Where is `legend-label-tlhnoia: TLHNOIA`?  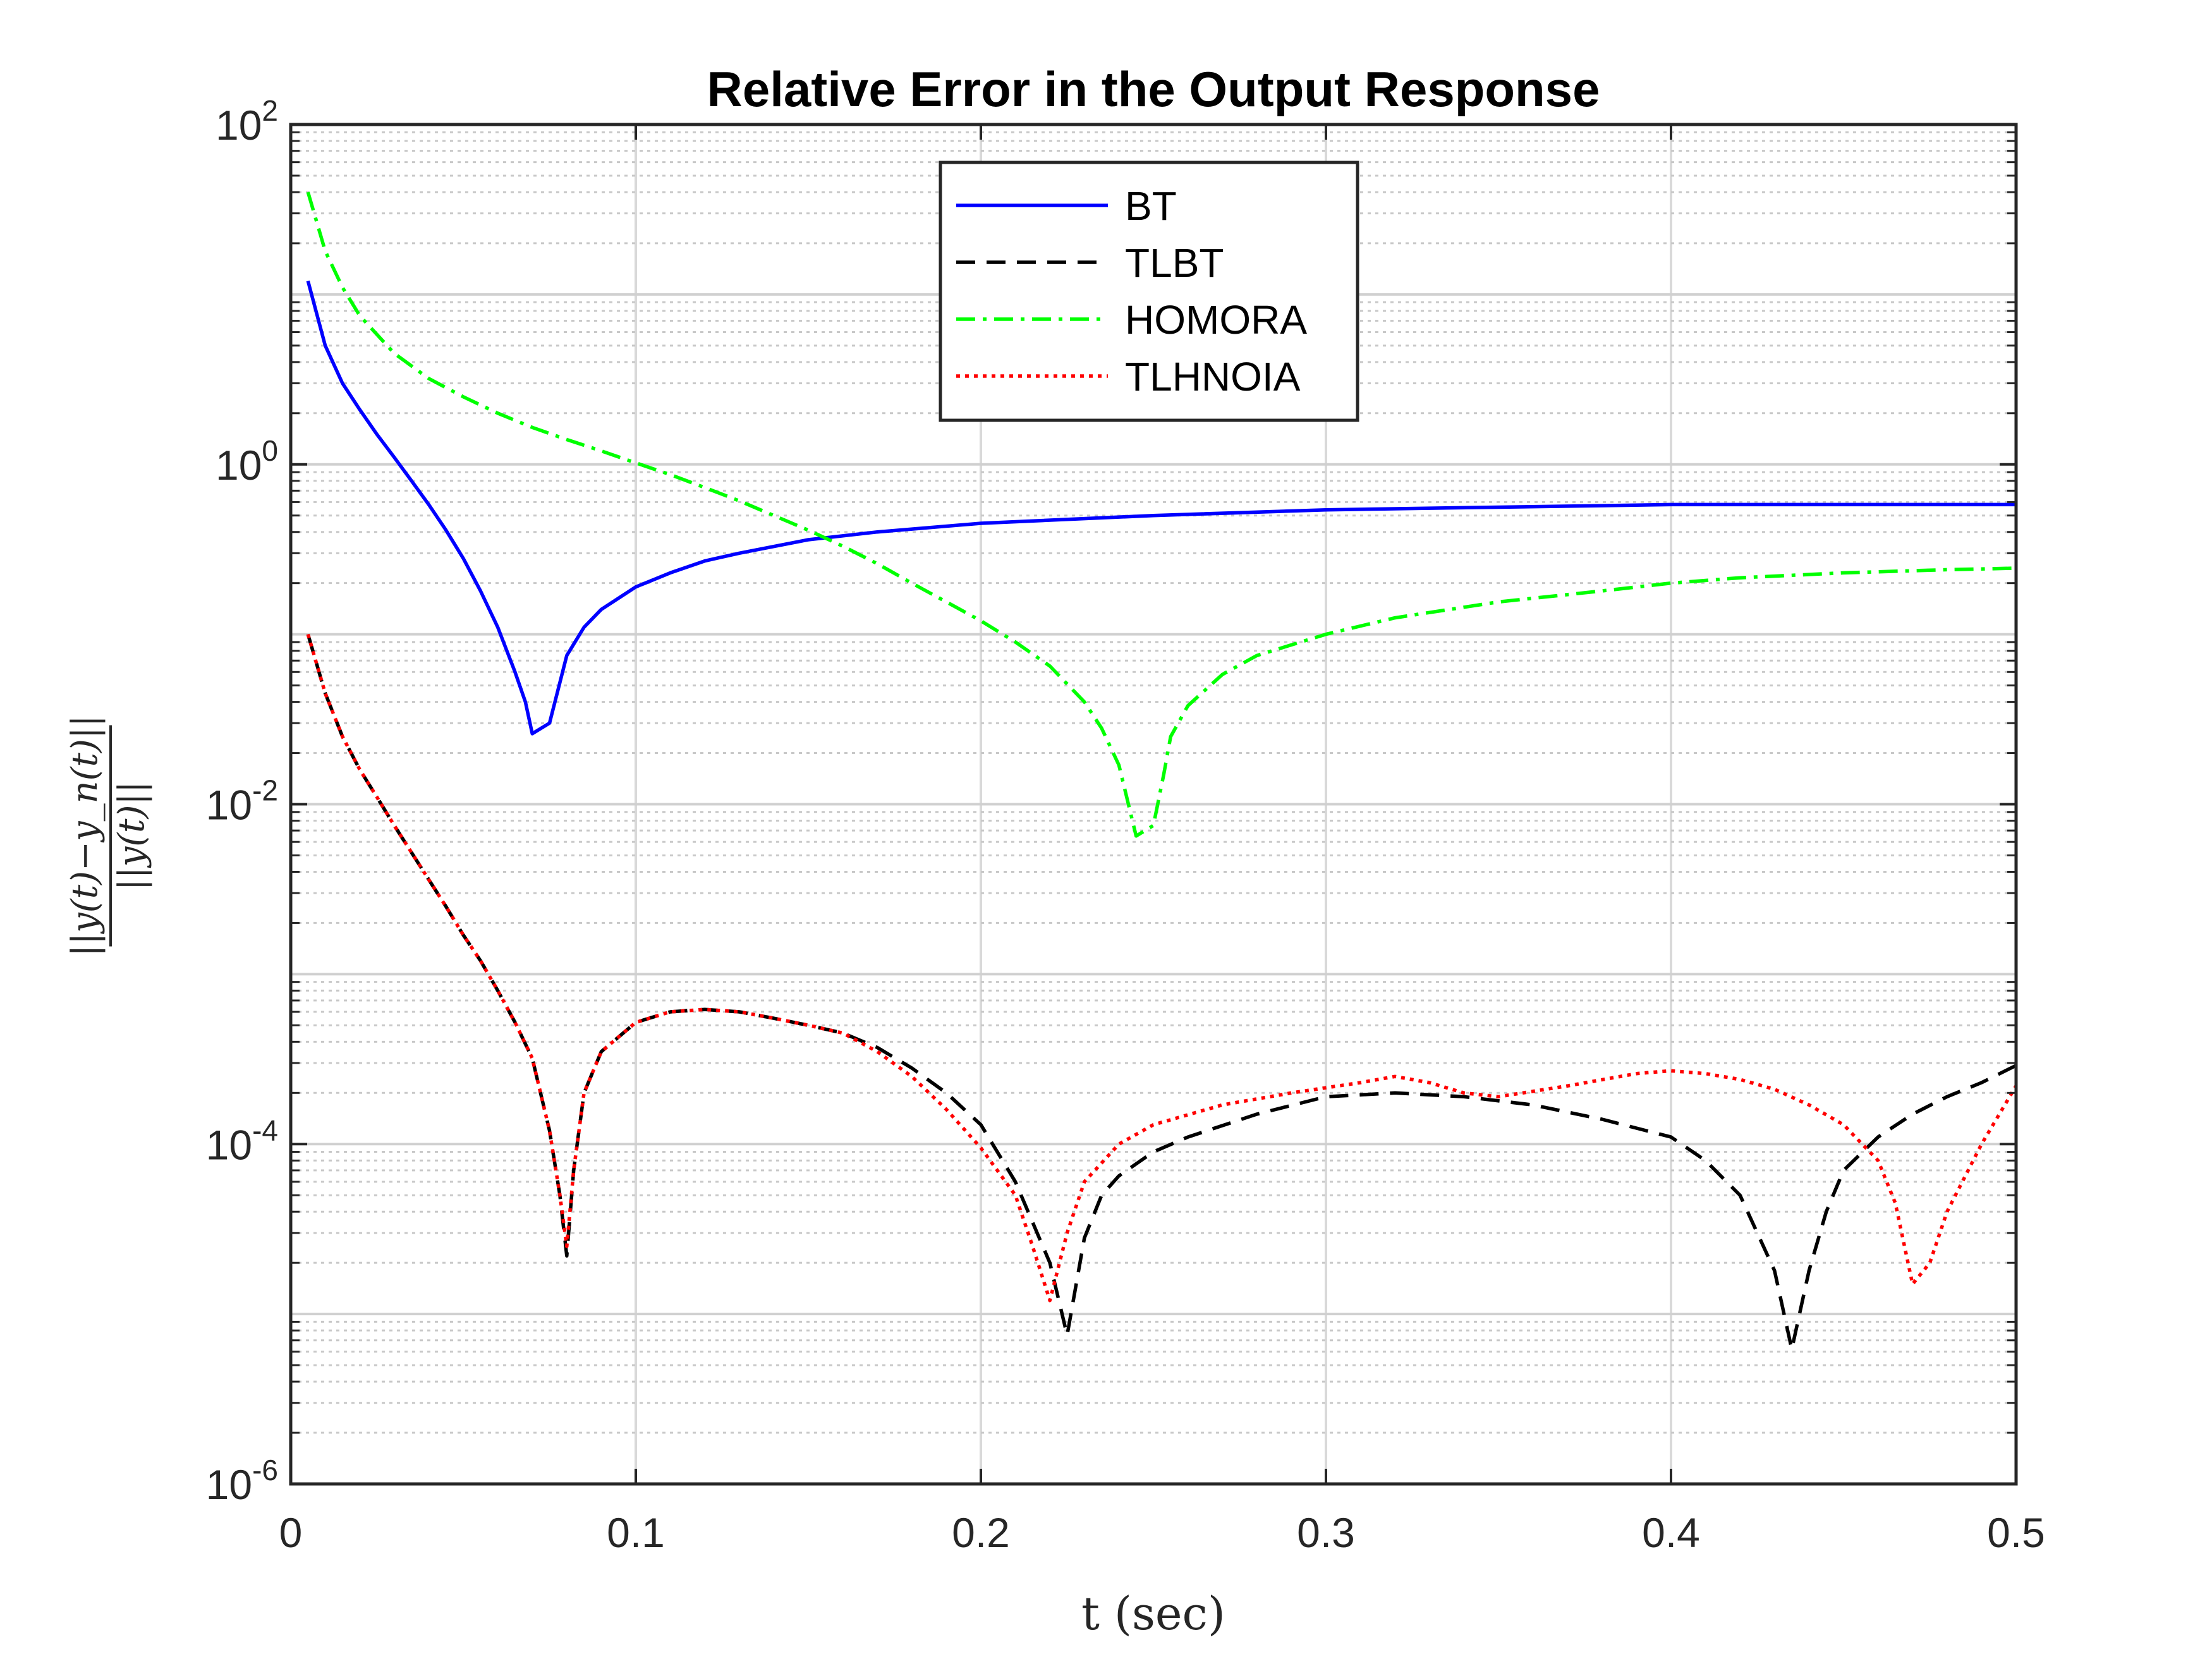 legend-label-tlhnoia: TLHNOIA is located at coordinates (1213, 377).